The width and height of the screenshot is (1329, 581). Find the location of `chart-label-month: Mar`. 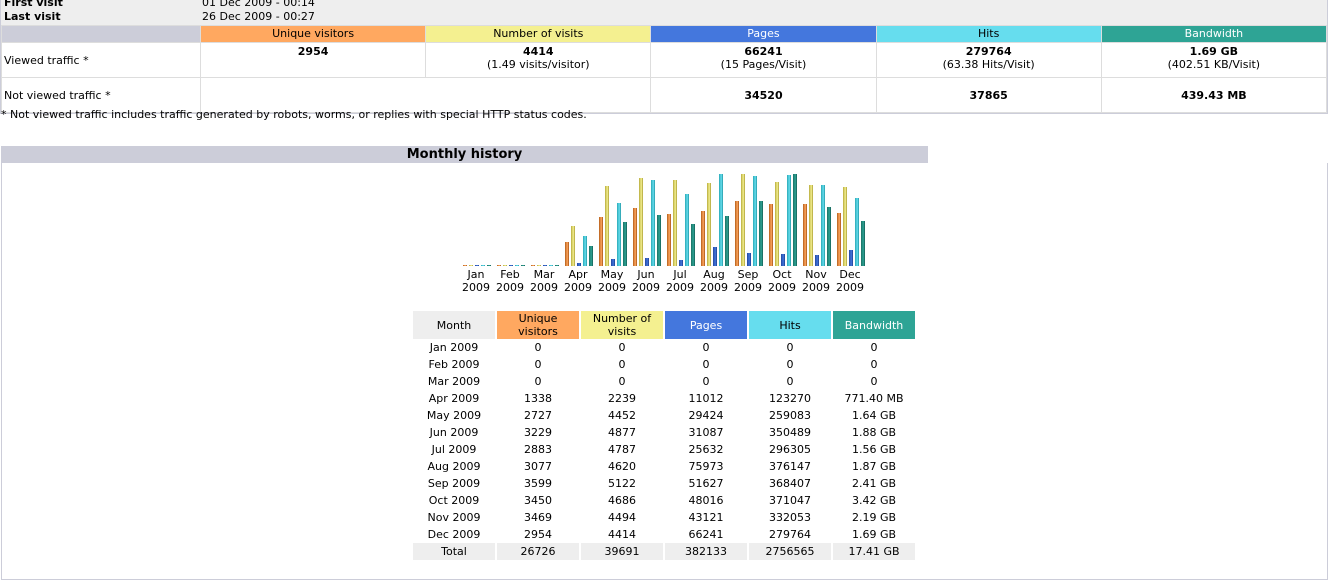

chart-label-month: Mar is located at coordinates (544, 274).